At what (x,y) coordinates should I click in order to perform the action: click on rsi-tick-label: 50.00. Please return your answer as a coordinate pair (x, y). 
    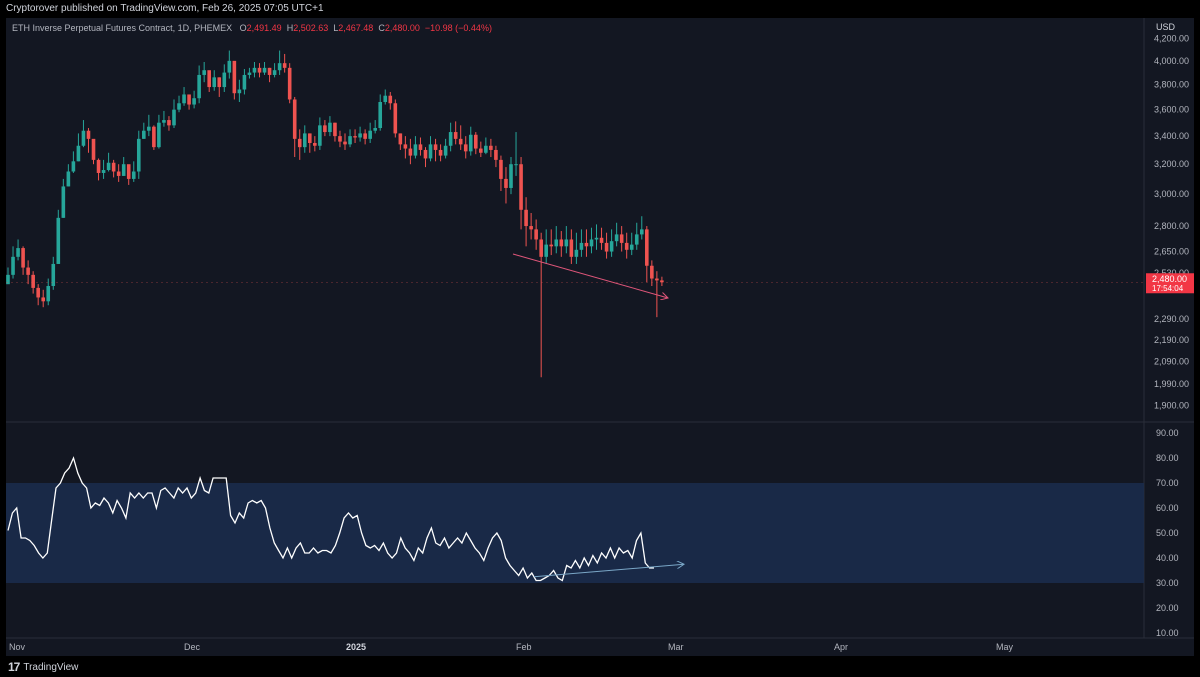
    Looking at the image, I should click on (1167, 533).